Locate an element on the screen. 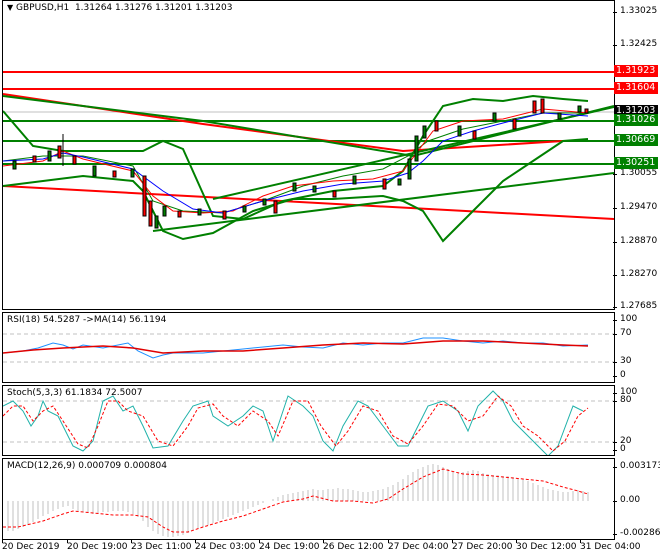  macd-tick: 0.00 is located at coordinates (626, 500).